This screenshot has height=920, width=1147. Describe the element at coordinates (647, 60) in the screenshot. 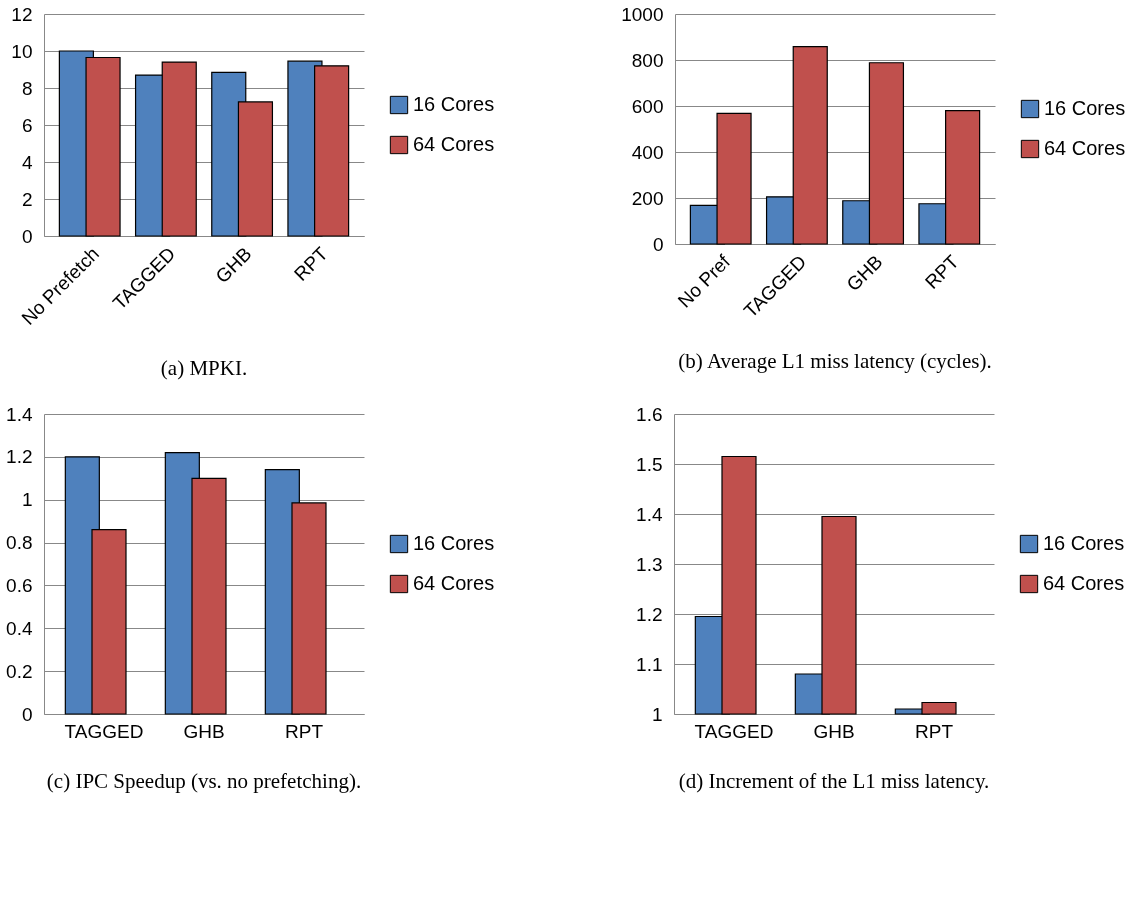

I see `y-tick-label: 800` at that location.